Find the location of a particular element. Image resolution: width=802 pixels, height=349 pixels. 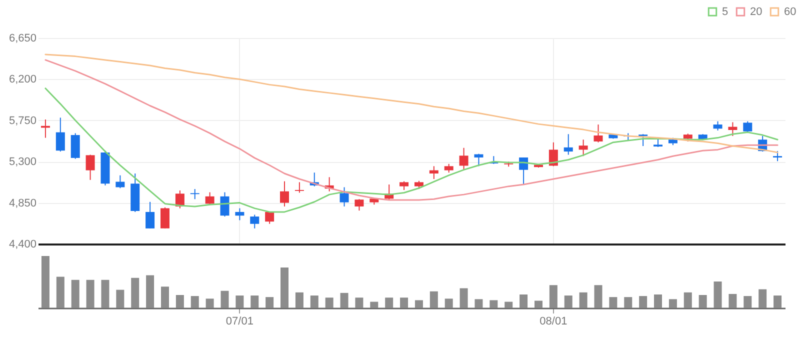

legend-label: 60 is located at coordinates (790, 12).